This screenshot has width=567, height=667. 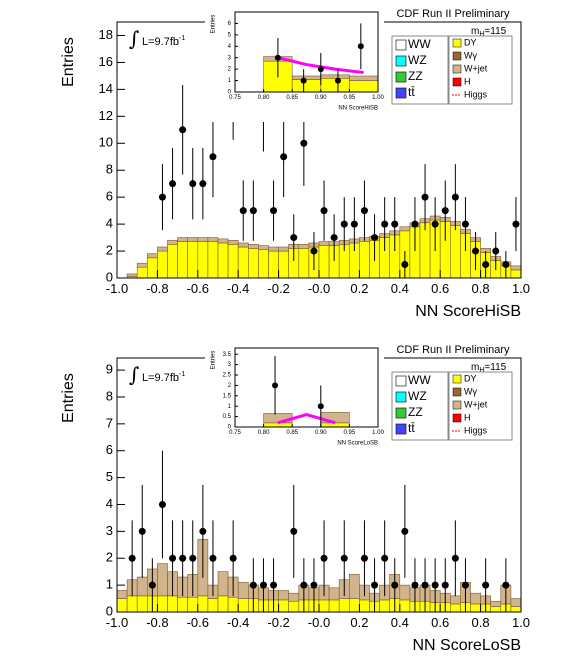 I want to click on x-tick-label: 0.85, so click(x=292, y=98).